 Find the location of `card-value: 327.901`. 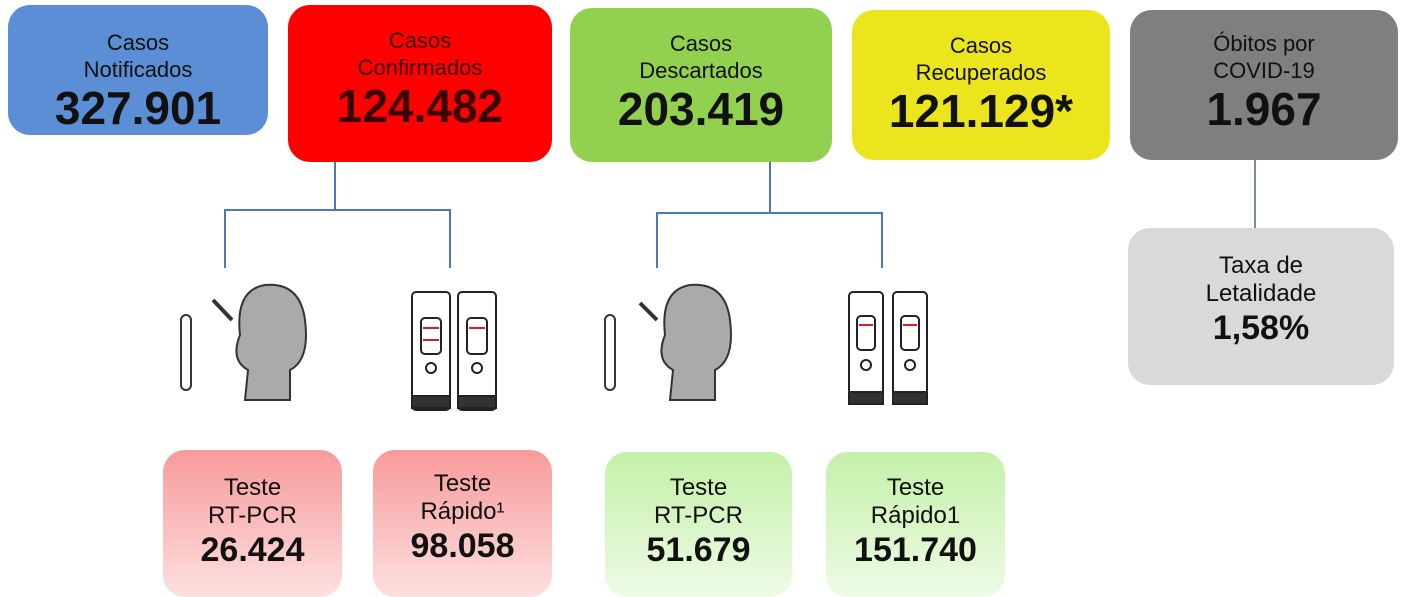

card-value: 327.901 is located at coordinates (138, 108).